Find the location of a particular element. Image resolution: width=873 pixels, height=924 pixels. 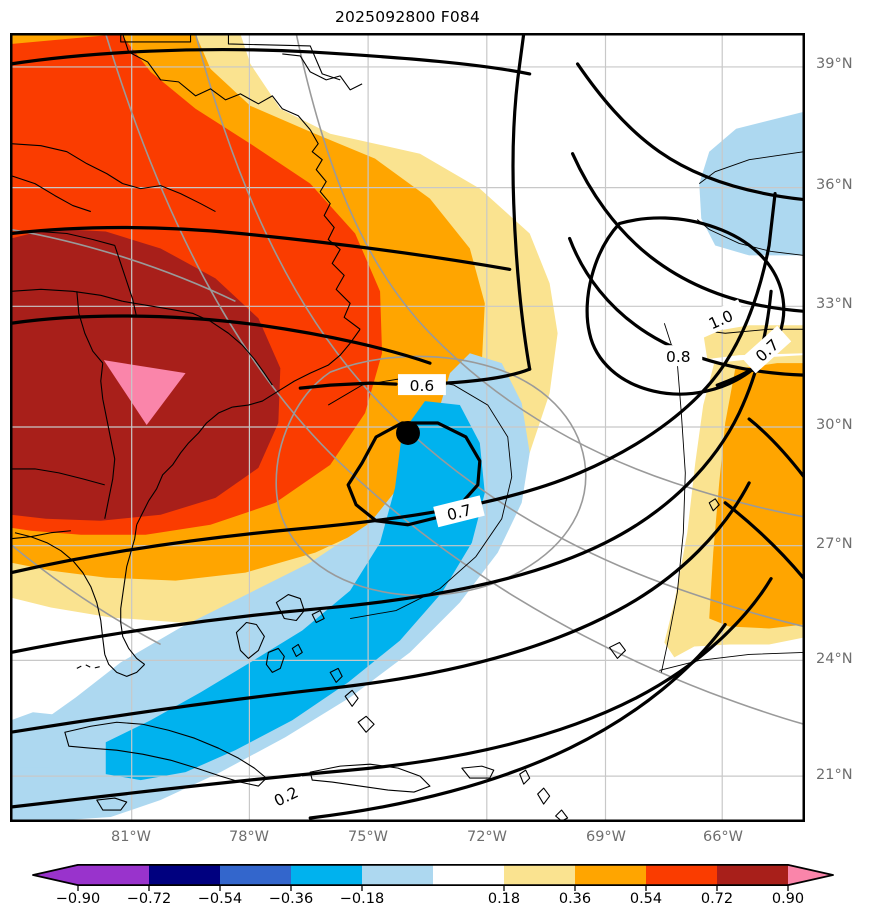

lat-tick-27n: 27°N is located at coordinates (834, 544).